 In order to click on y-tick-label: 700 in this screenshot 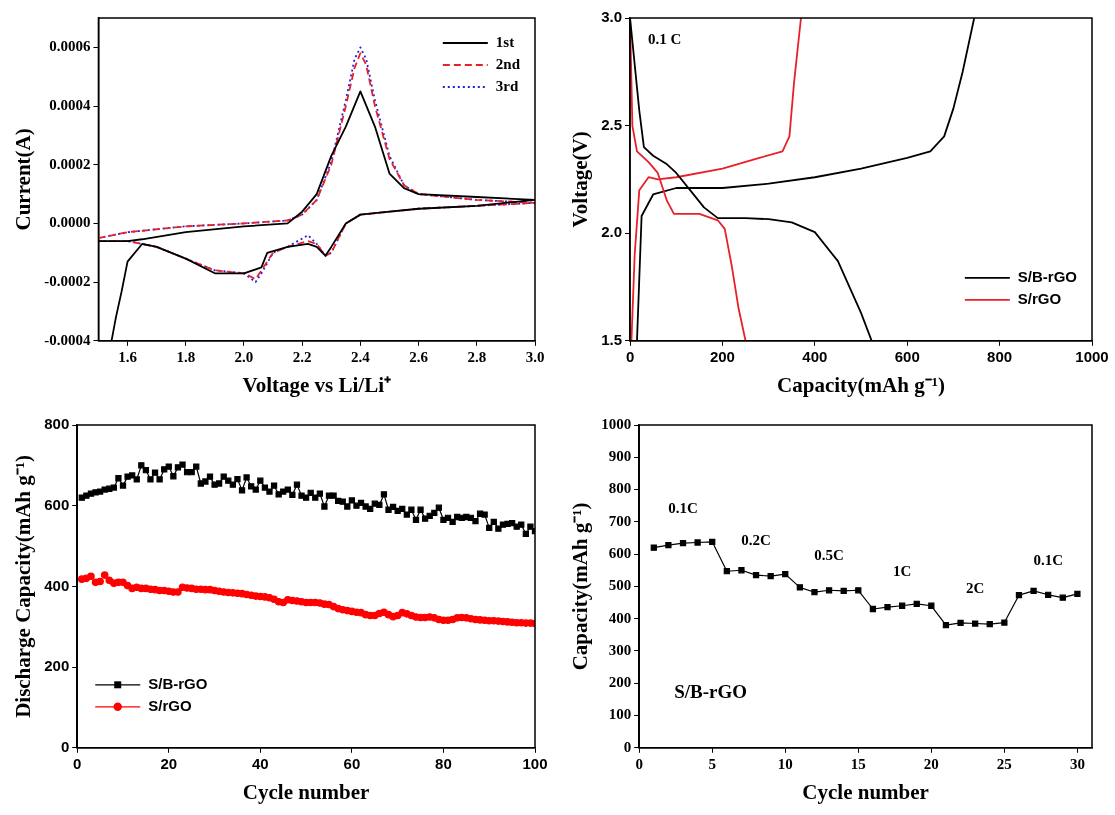, I will do `click(620, 520)`.